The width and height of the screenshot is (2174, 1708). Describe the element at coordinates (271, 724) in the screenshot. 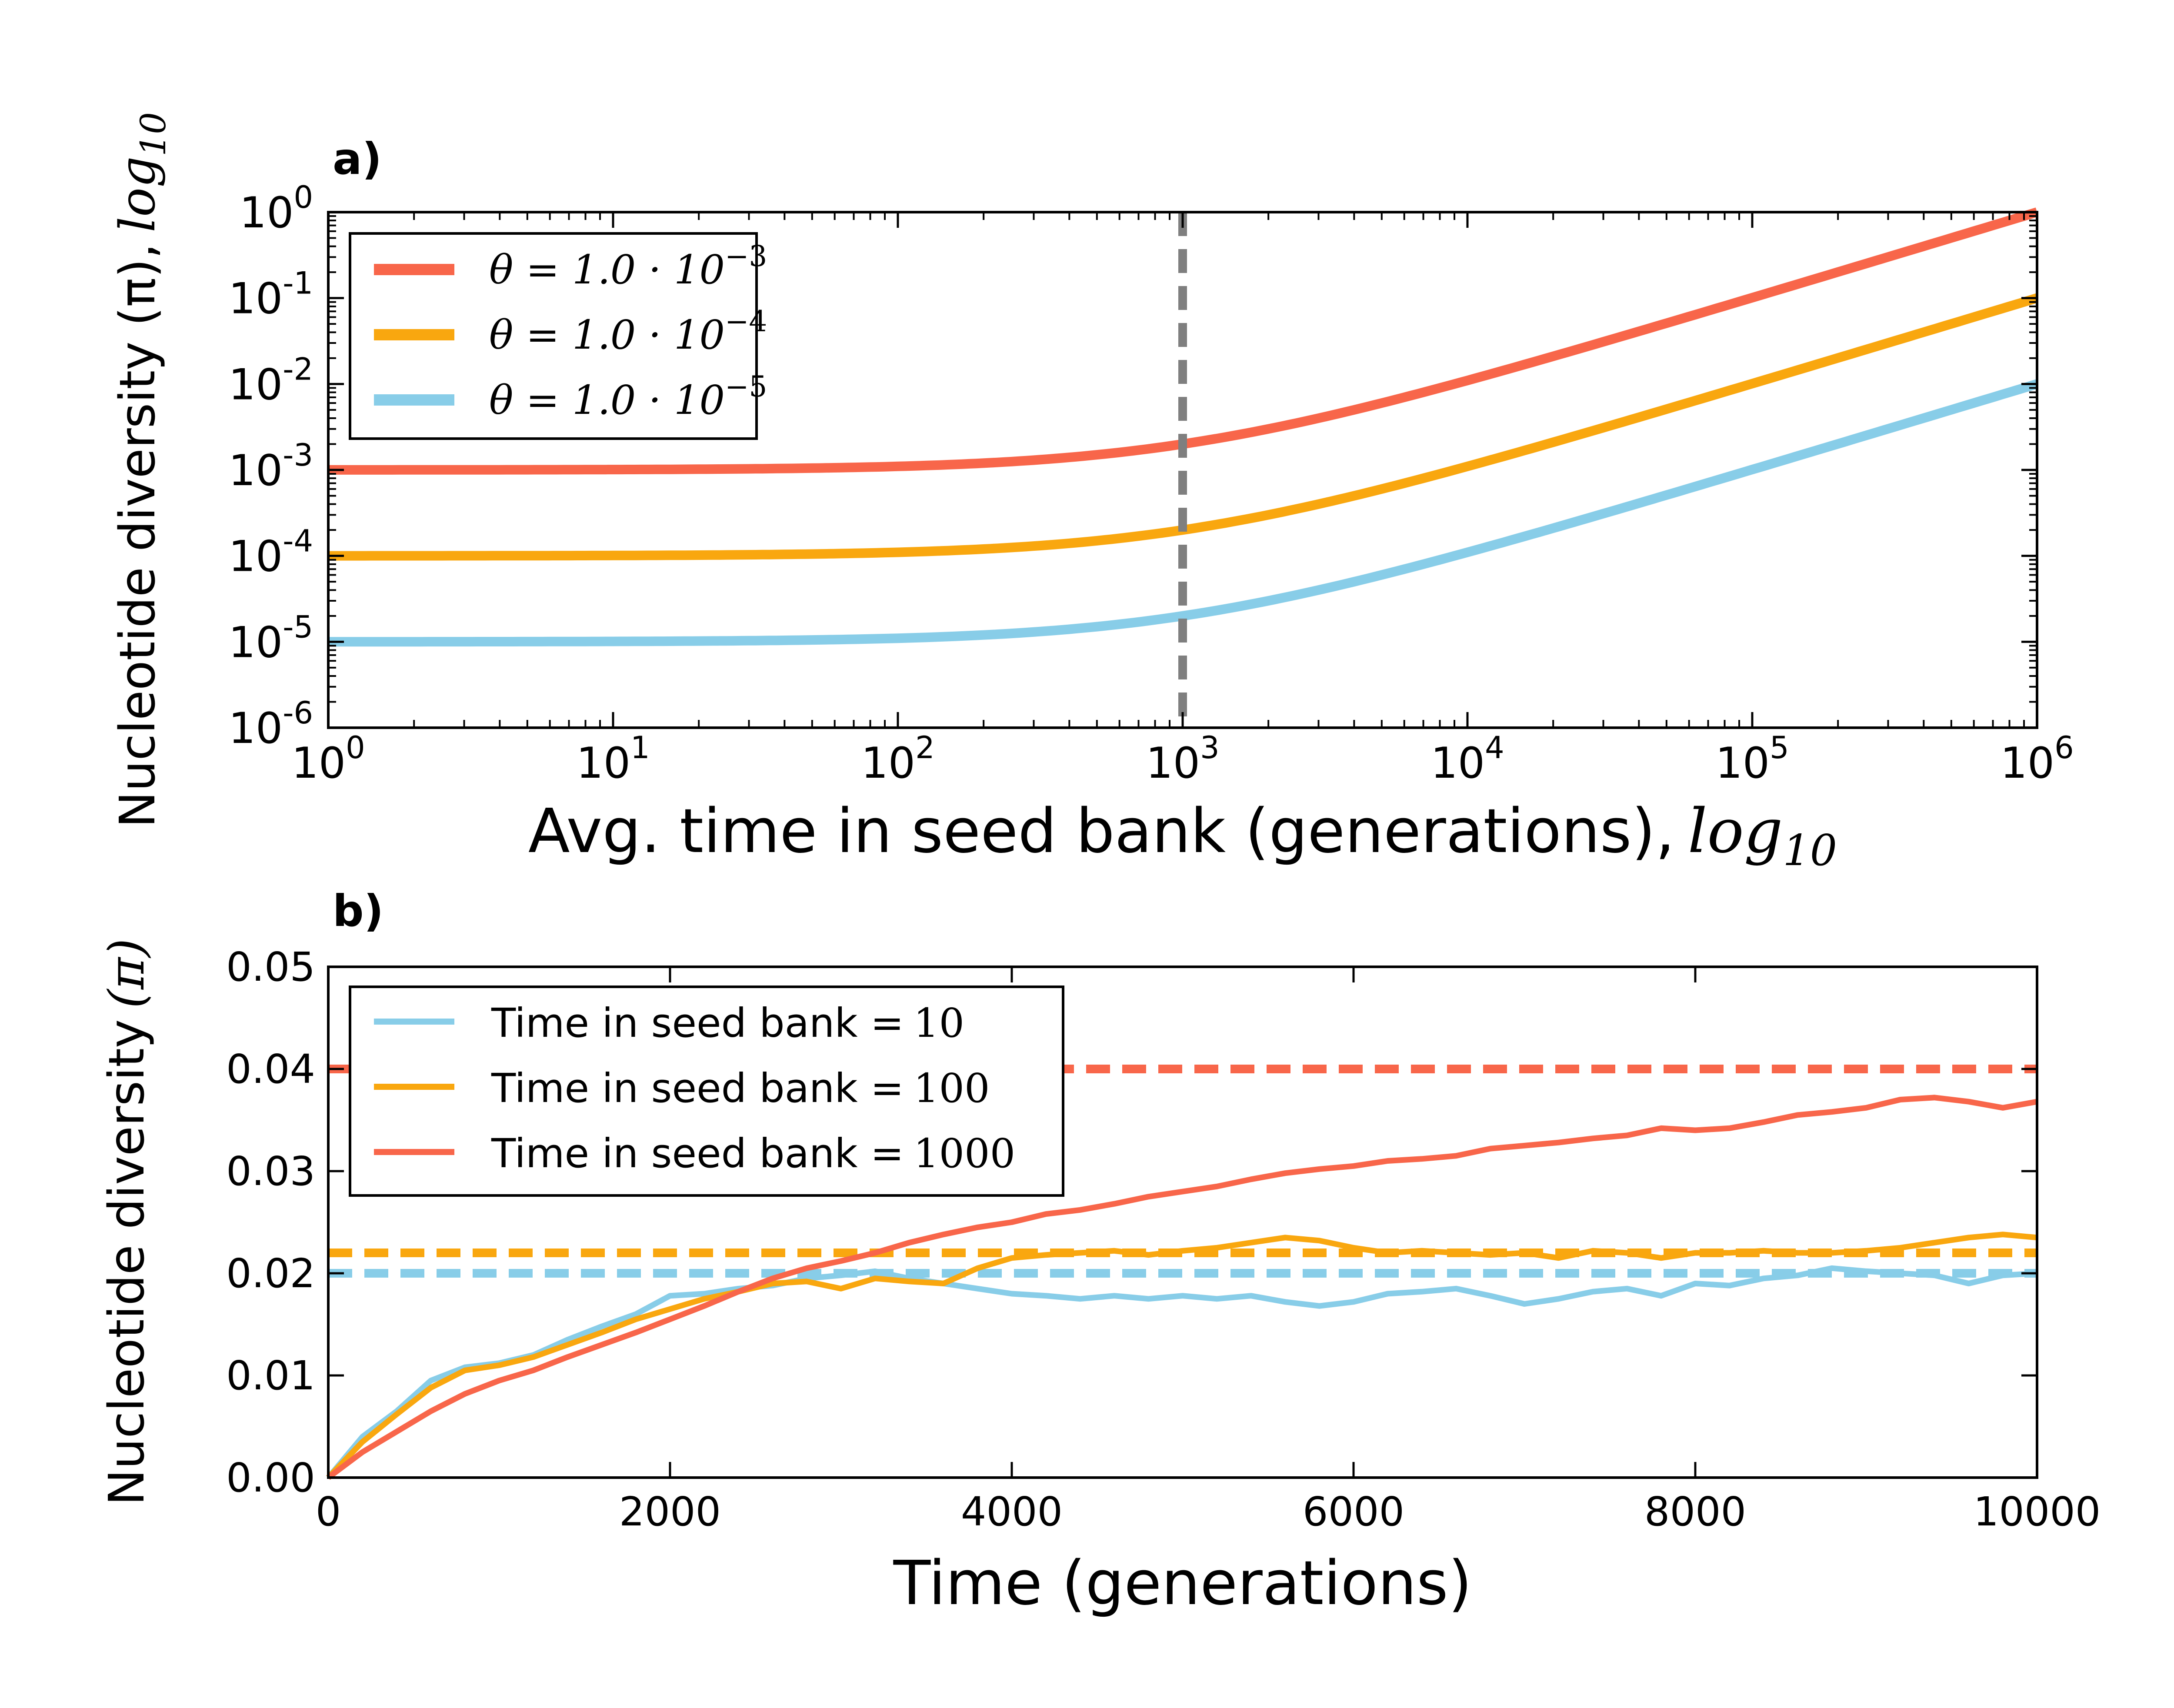

I see `panel-a-y-tick-label: 10⁻⁶` at that location.